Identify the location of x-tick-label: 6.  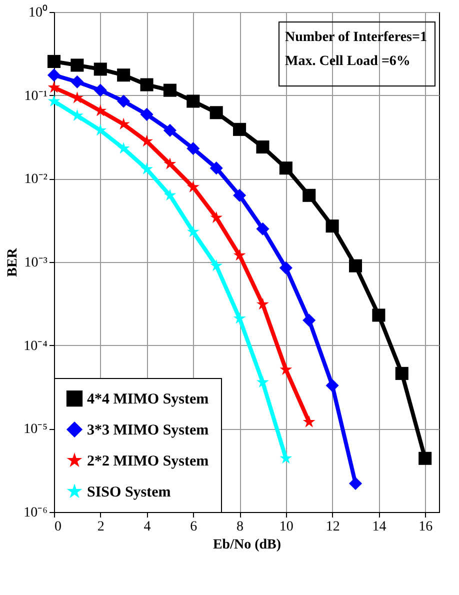
(194, 527).